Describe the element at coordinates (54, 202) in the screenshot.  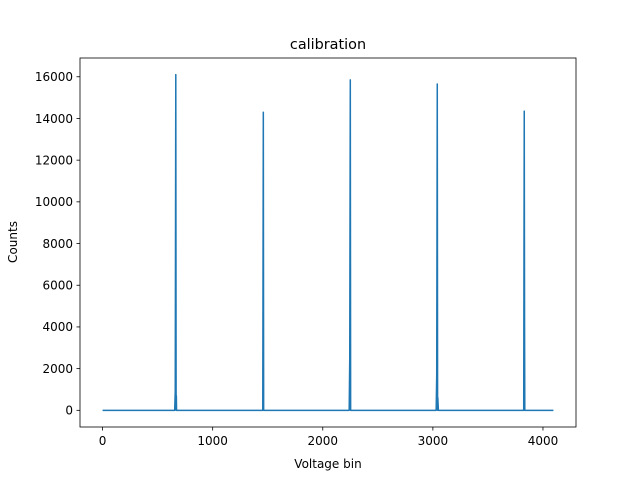
I see `y-tick-label: 10000` at that location.